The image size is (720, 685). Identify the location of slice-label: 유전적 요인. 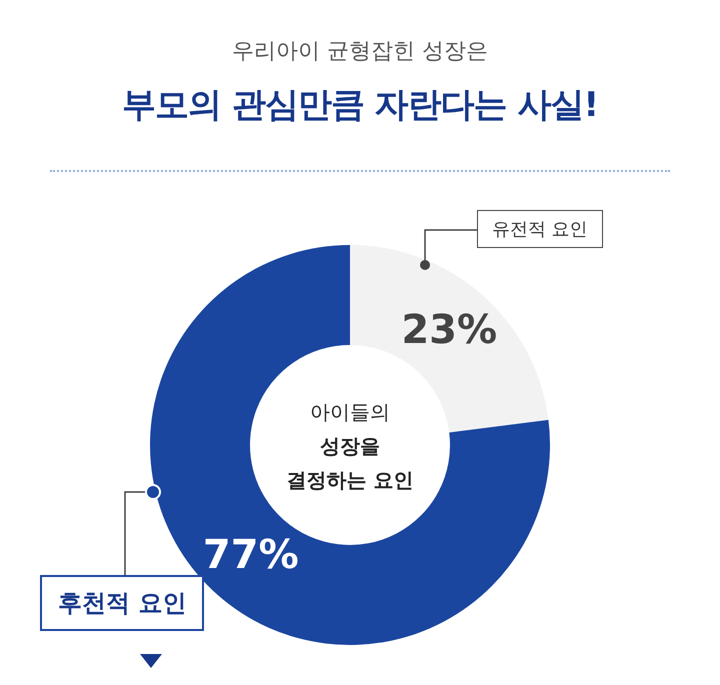
(540, 229).